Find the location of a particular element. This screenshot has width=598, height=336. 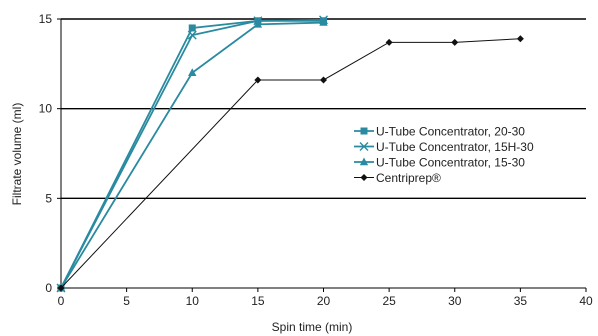

x-axis-label: Spin time (min) is located at coordinates (312, 327).